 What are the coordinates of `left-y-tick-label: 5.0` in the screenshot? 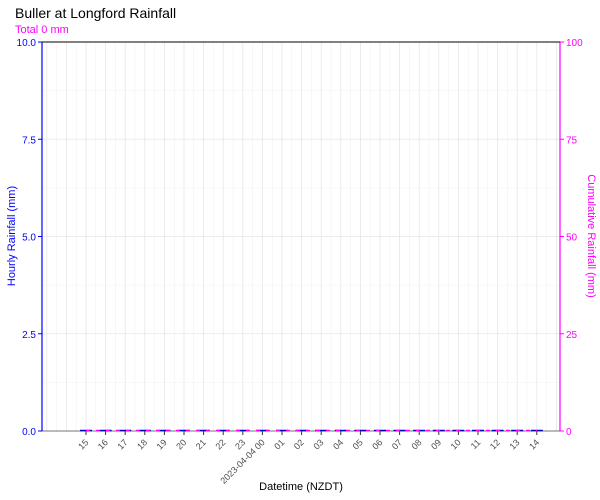 It's located at (29, 238).